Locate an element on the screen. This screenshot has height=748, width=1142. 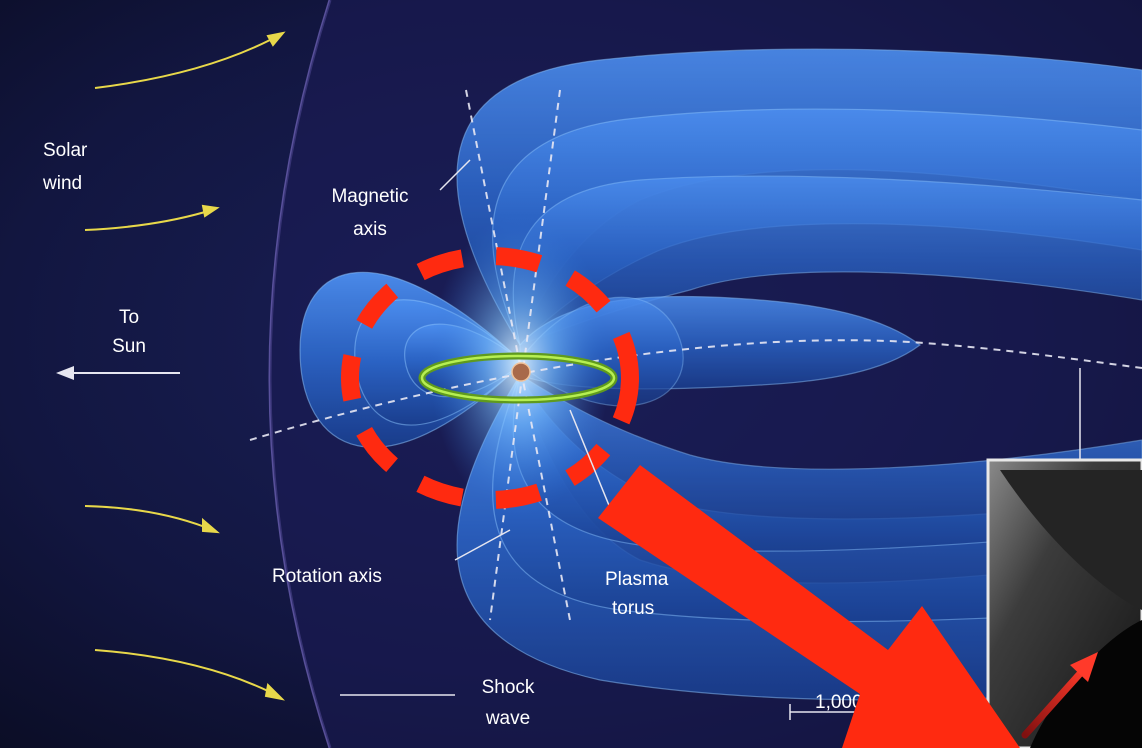
arrow-left-icon is located at coordinates (118, 373).